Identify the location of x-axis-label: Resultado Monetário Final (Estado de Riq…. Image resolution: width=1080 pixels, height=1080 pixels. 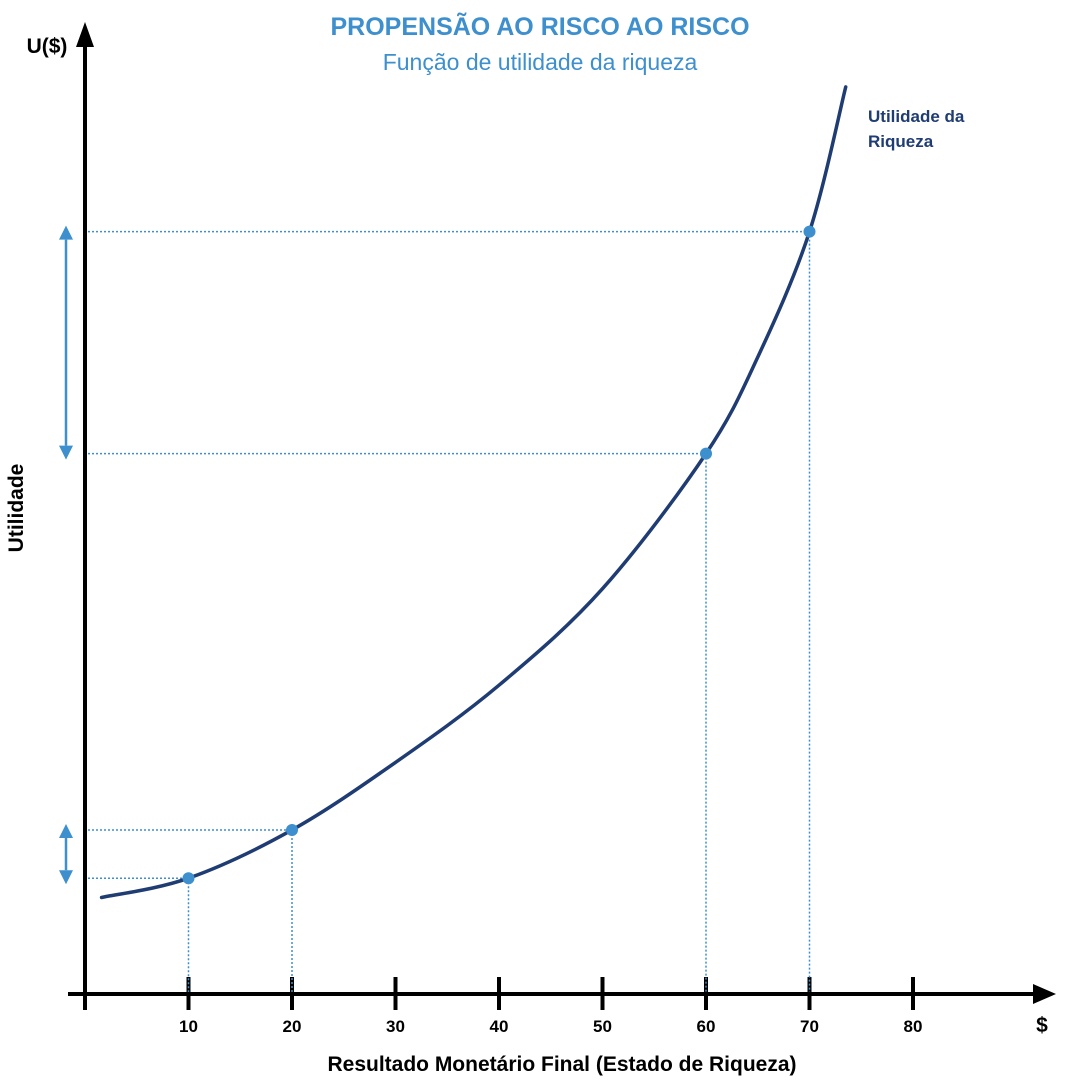
(561, 1064).